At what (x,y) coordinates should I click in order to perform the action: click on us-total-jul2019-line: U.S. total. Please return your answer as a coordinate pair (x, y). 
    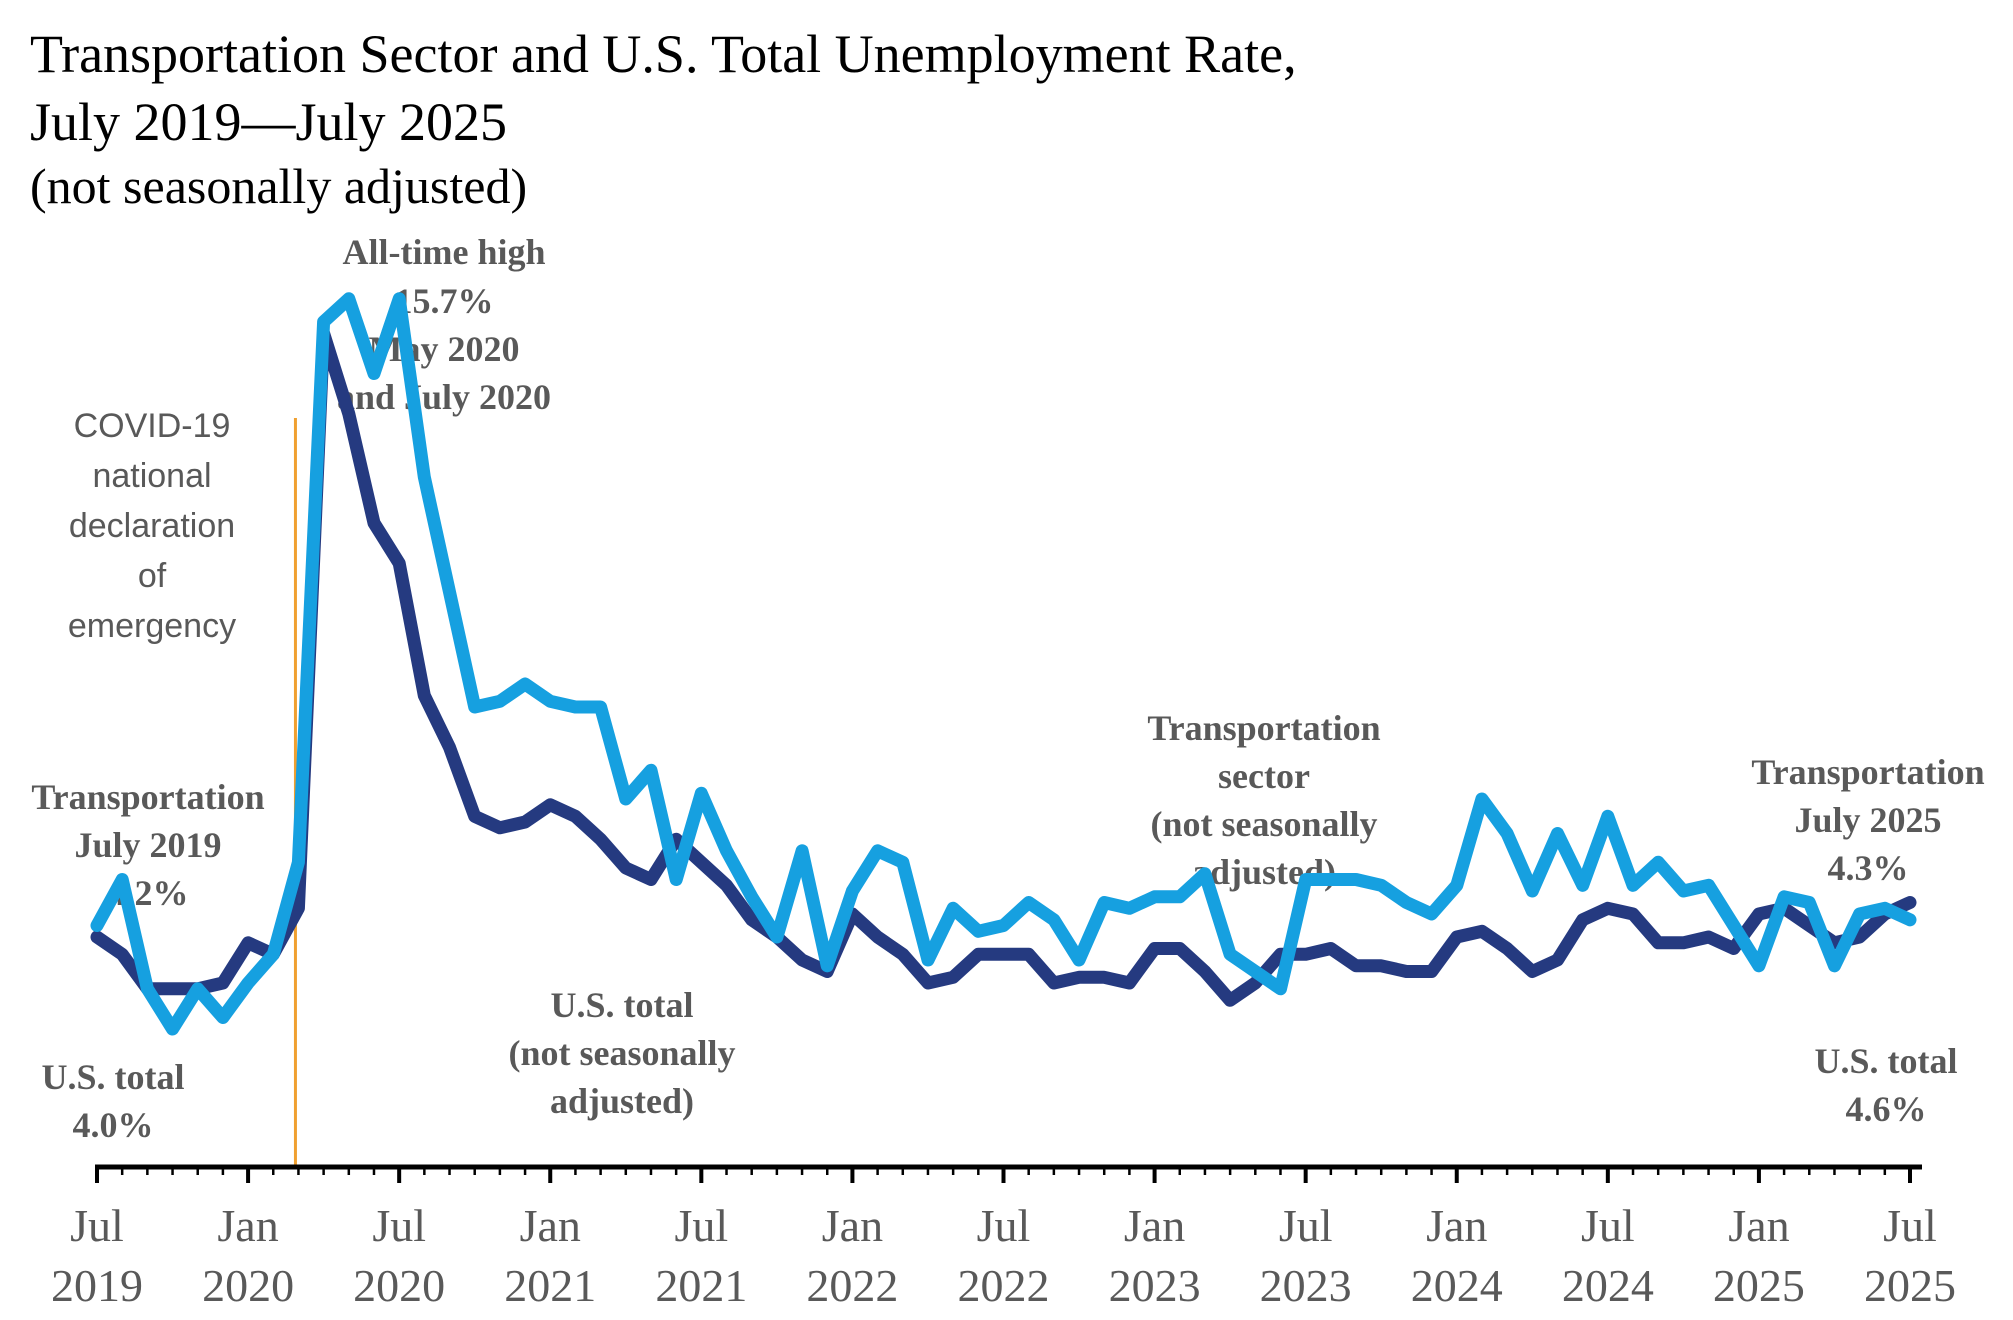
    Looking at the image, I should click on (113, 1077).